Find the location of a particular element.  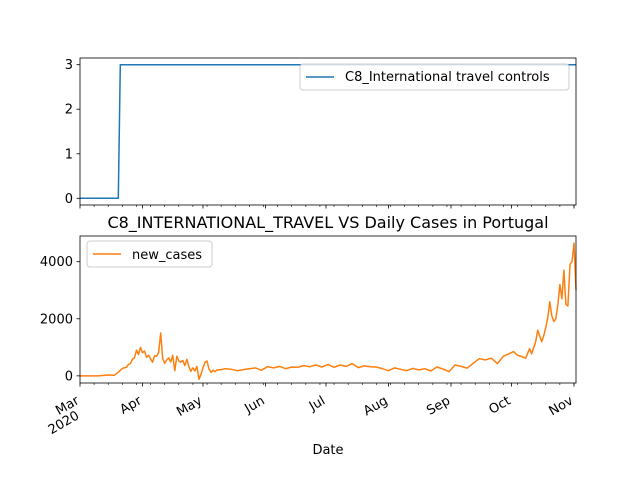

bottom-y-ticks: 0 2000 4000 is located at coordinates (60, 319).